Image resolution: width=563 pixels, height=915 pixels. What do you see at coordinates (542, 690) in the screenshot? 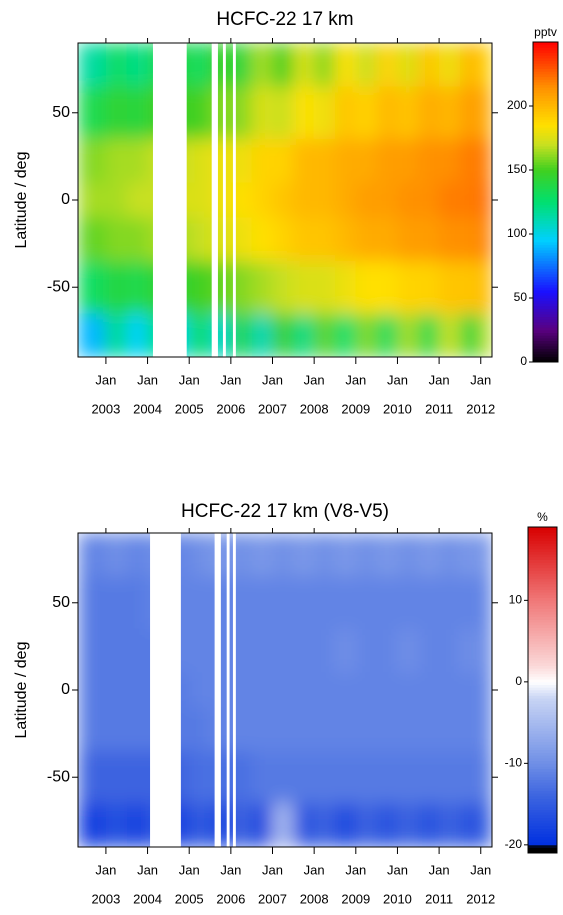
I see `colorbar-frame` at bounding box center [542, 690].